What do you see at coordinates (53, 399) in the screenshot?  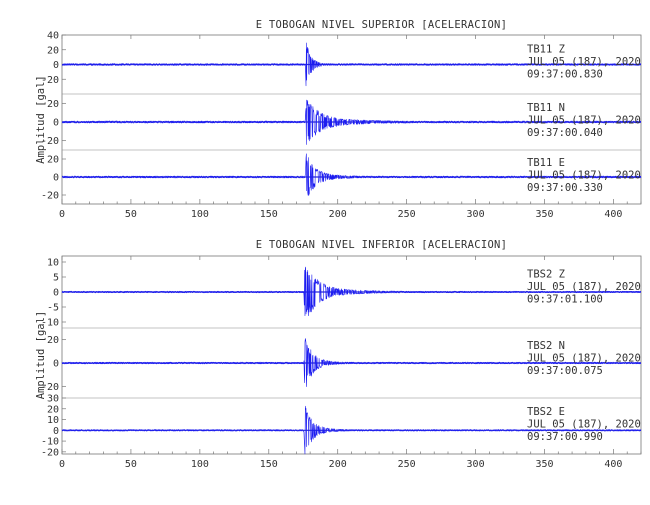 I see `y-tick-label: 30` at bounding box center [53, 399].